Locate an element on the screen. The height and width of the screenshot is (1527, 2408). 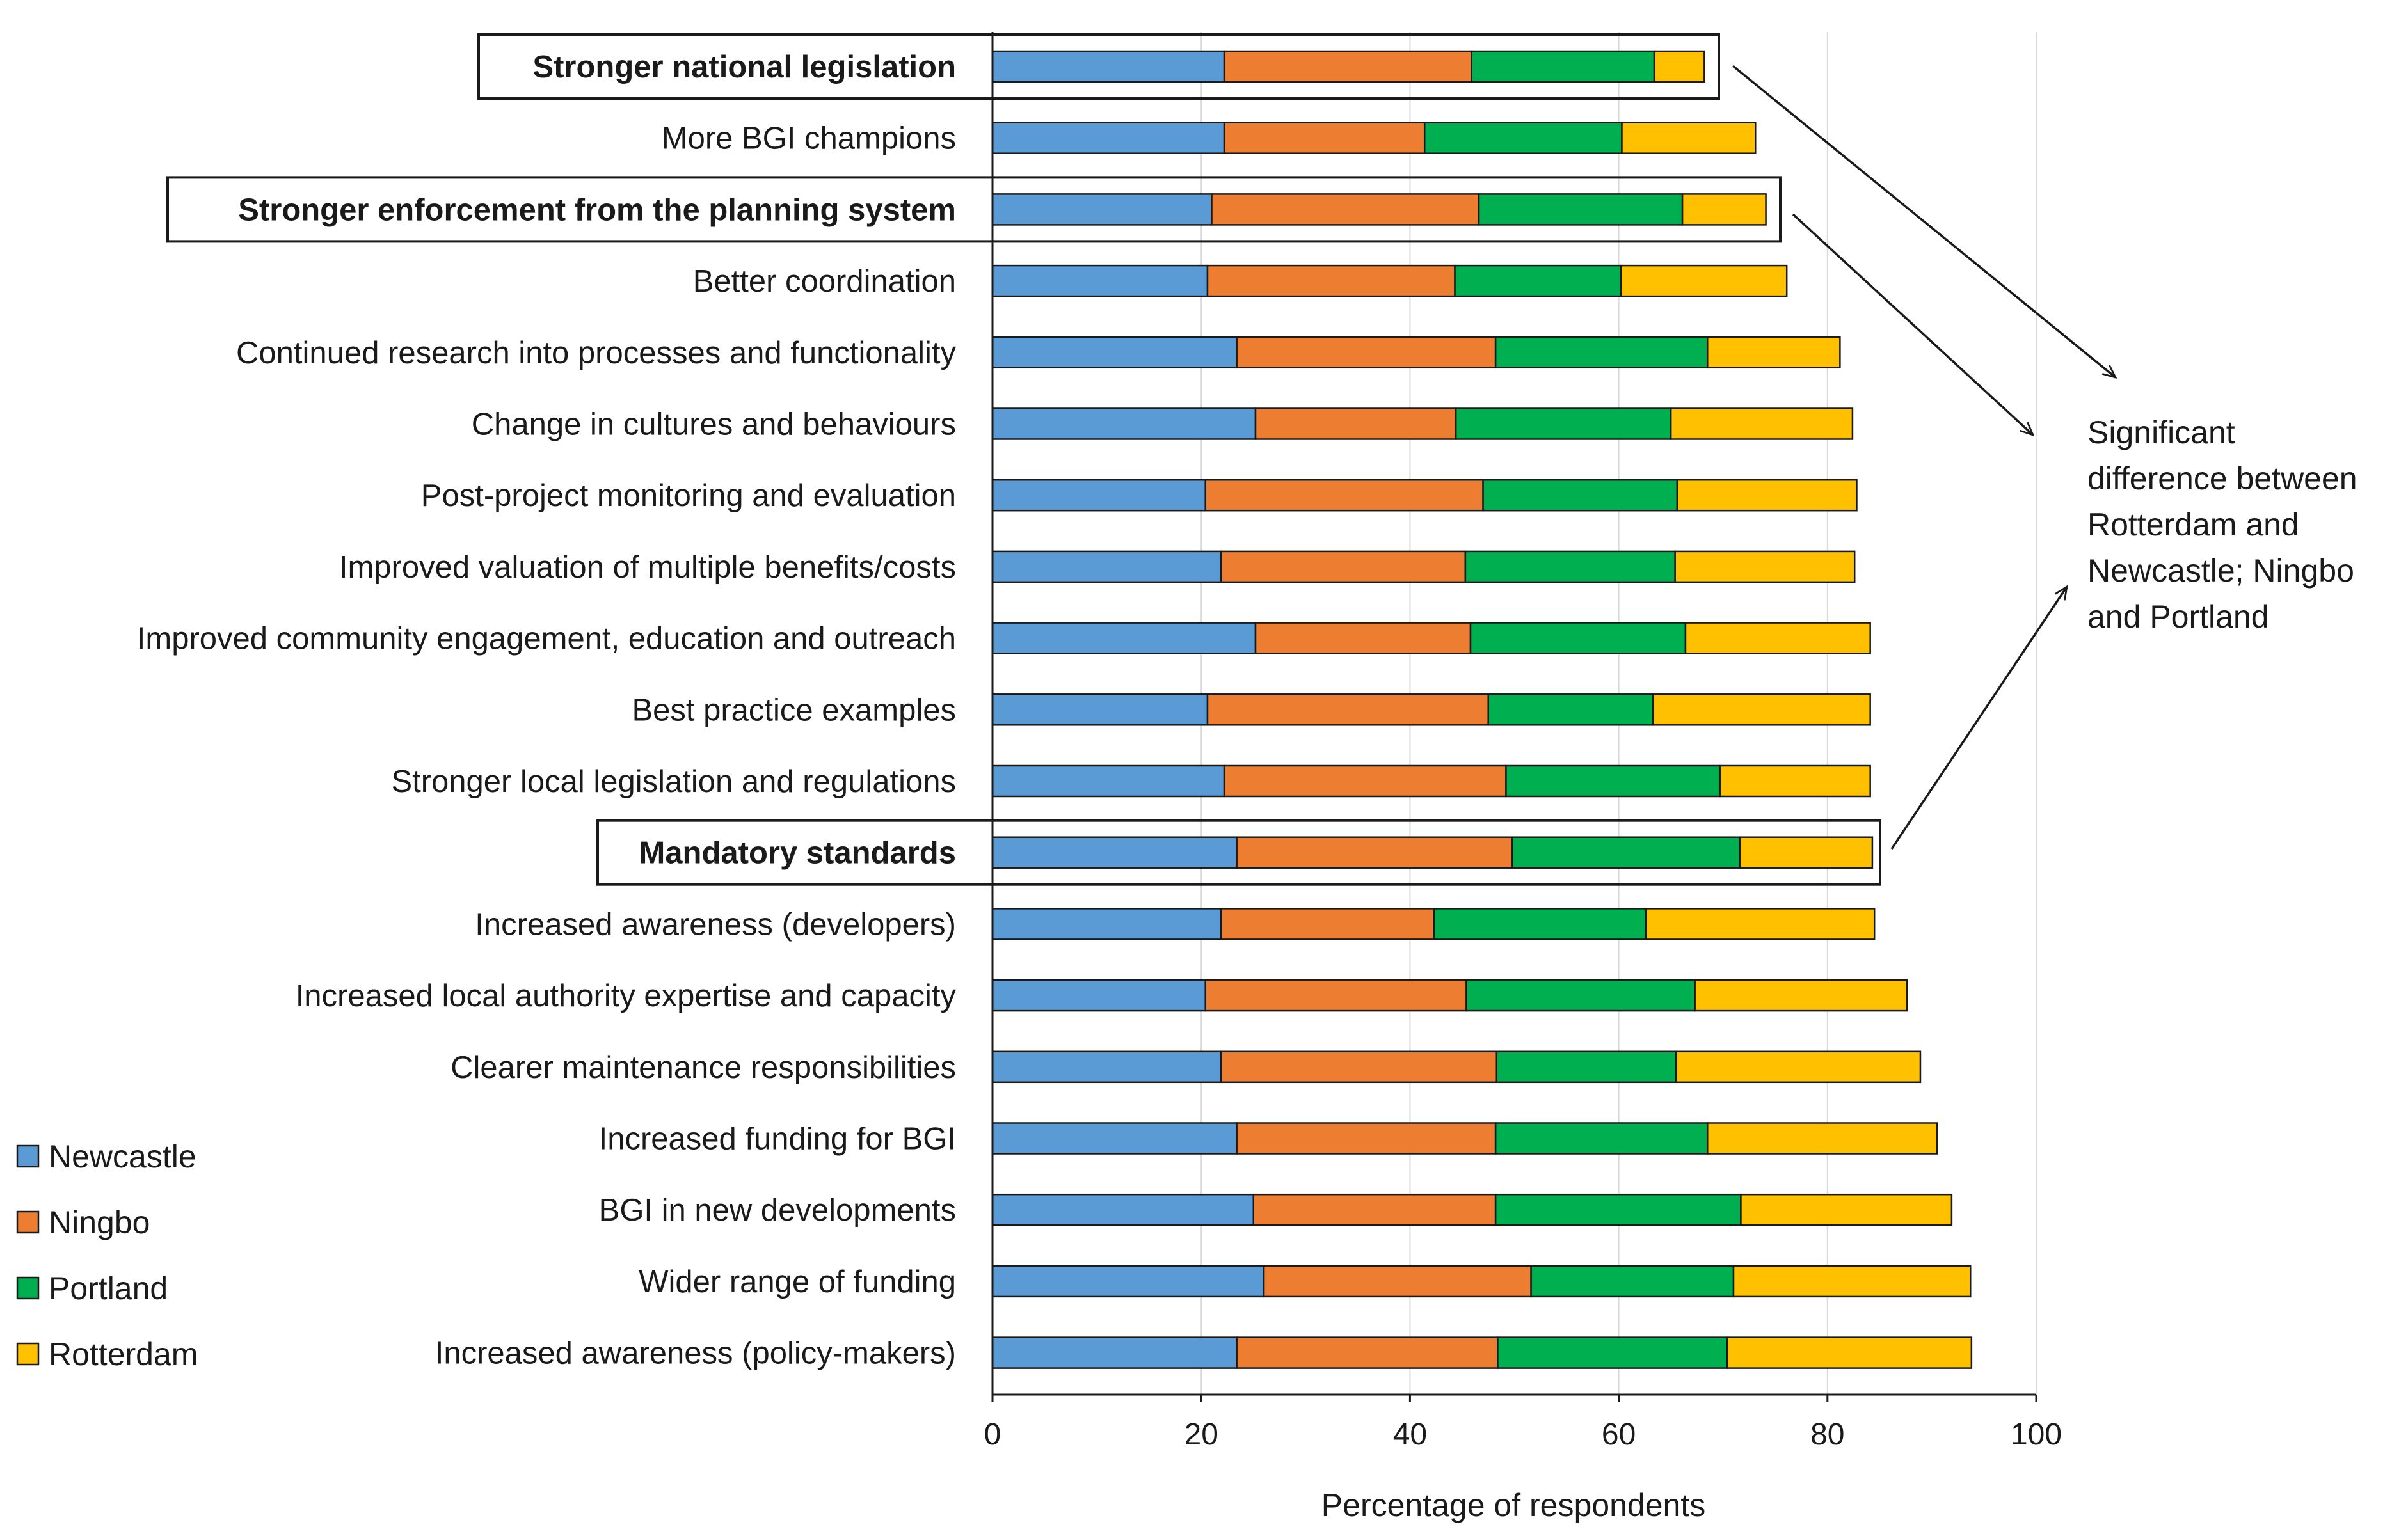
annotation-line: difference between is located at coordinates (2222, 478).